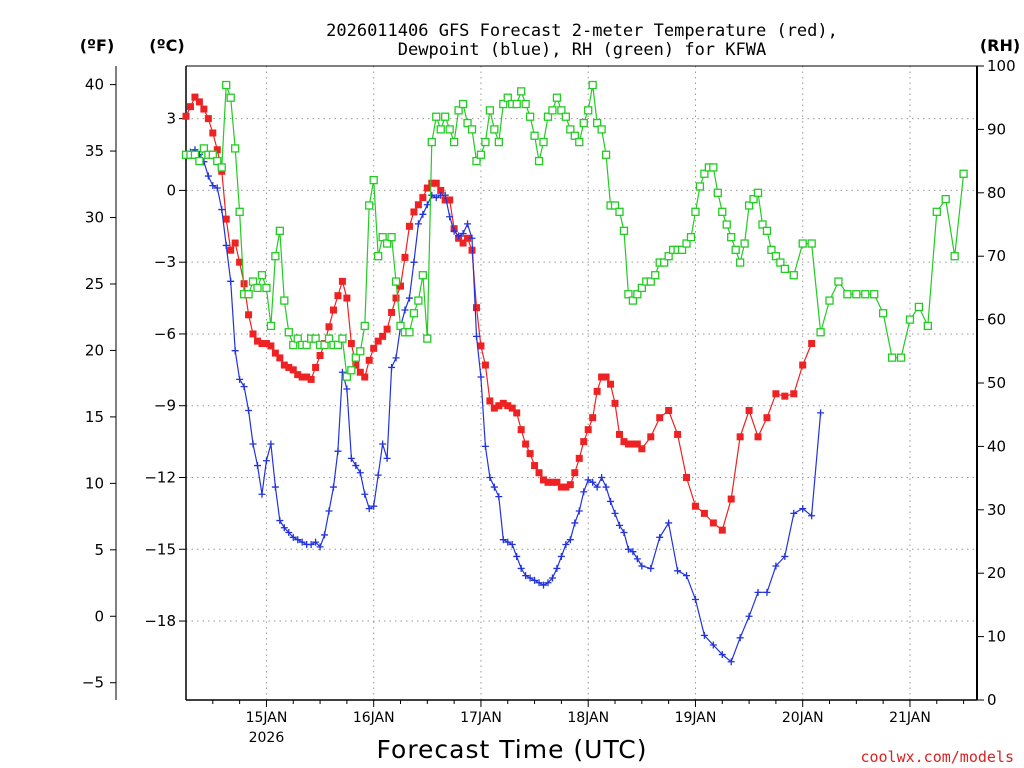  I want to click on fahrenheit-tick-label: 0, so click(99, 616).